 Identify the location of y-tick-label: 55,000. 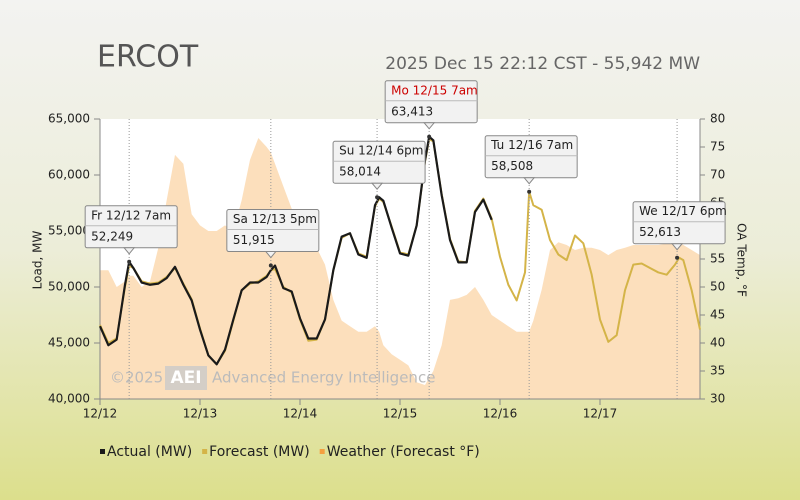
(69, 231).